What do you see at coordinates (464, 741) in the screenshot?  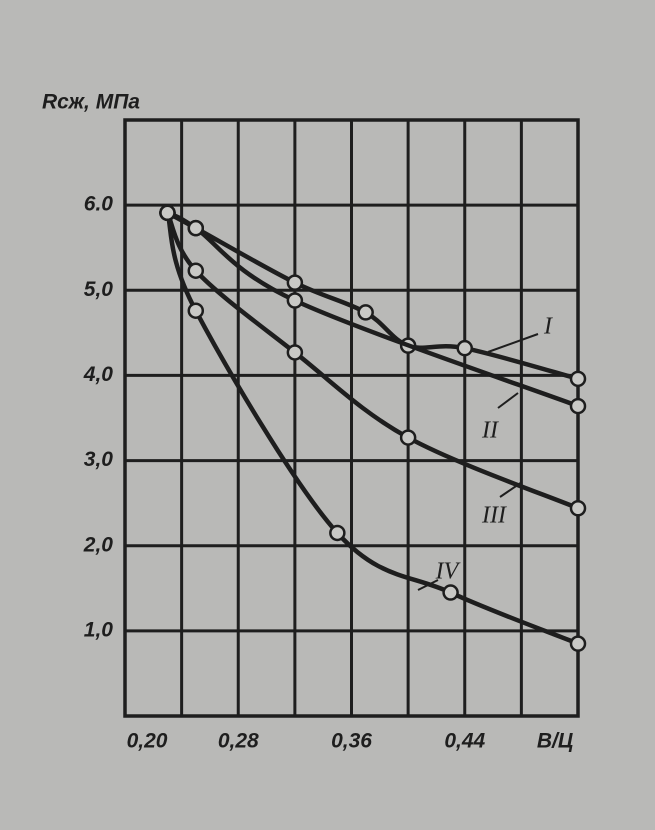 I see `x-tick-label: 0,44` at bounding box center [464, 741].